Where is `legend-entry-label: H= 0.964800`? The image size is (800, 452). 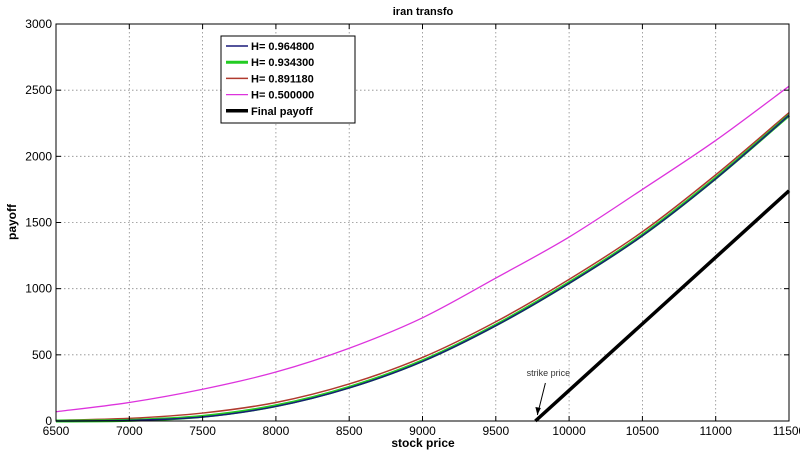 legend-entry-label: H= 0.964800 is located at coordinates (282, 47).